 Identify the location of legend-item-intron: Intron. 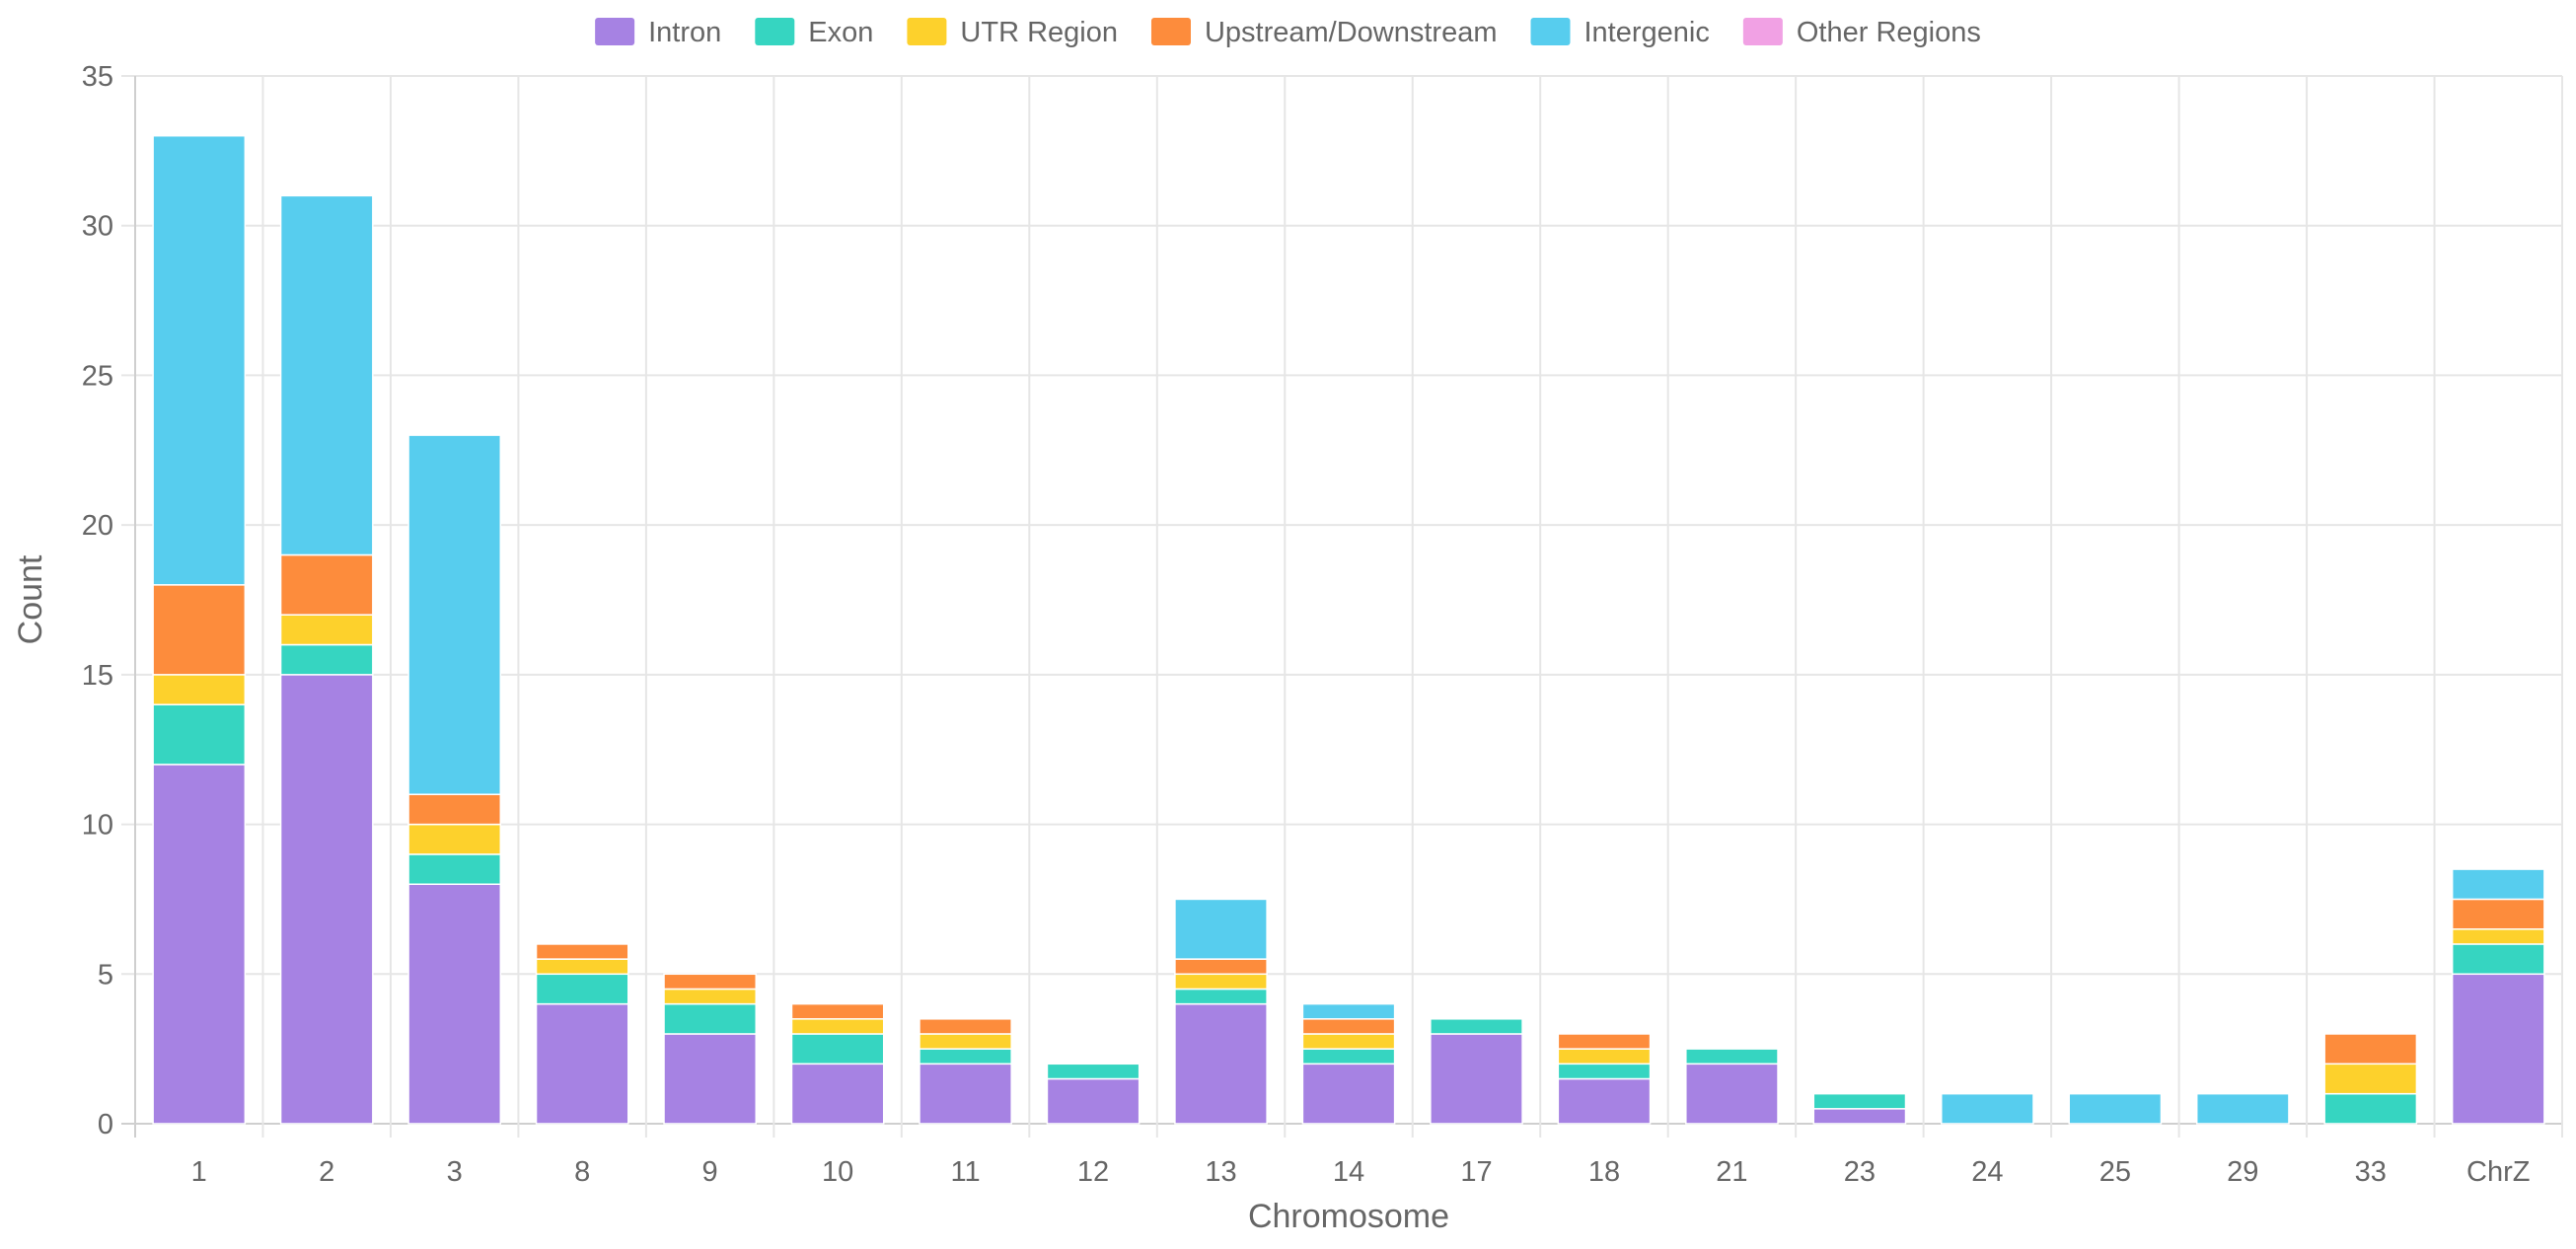
(658, 32).